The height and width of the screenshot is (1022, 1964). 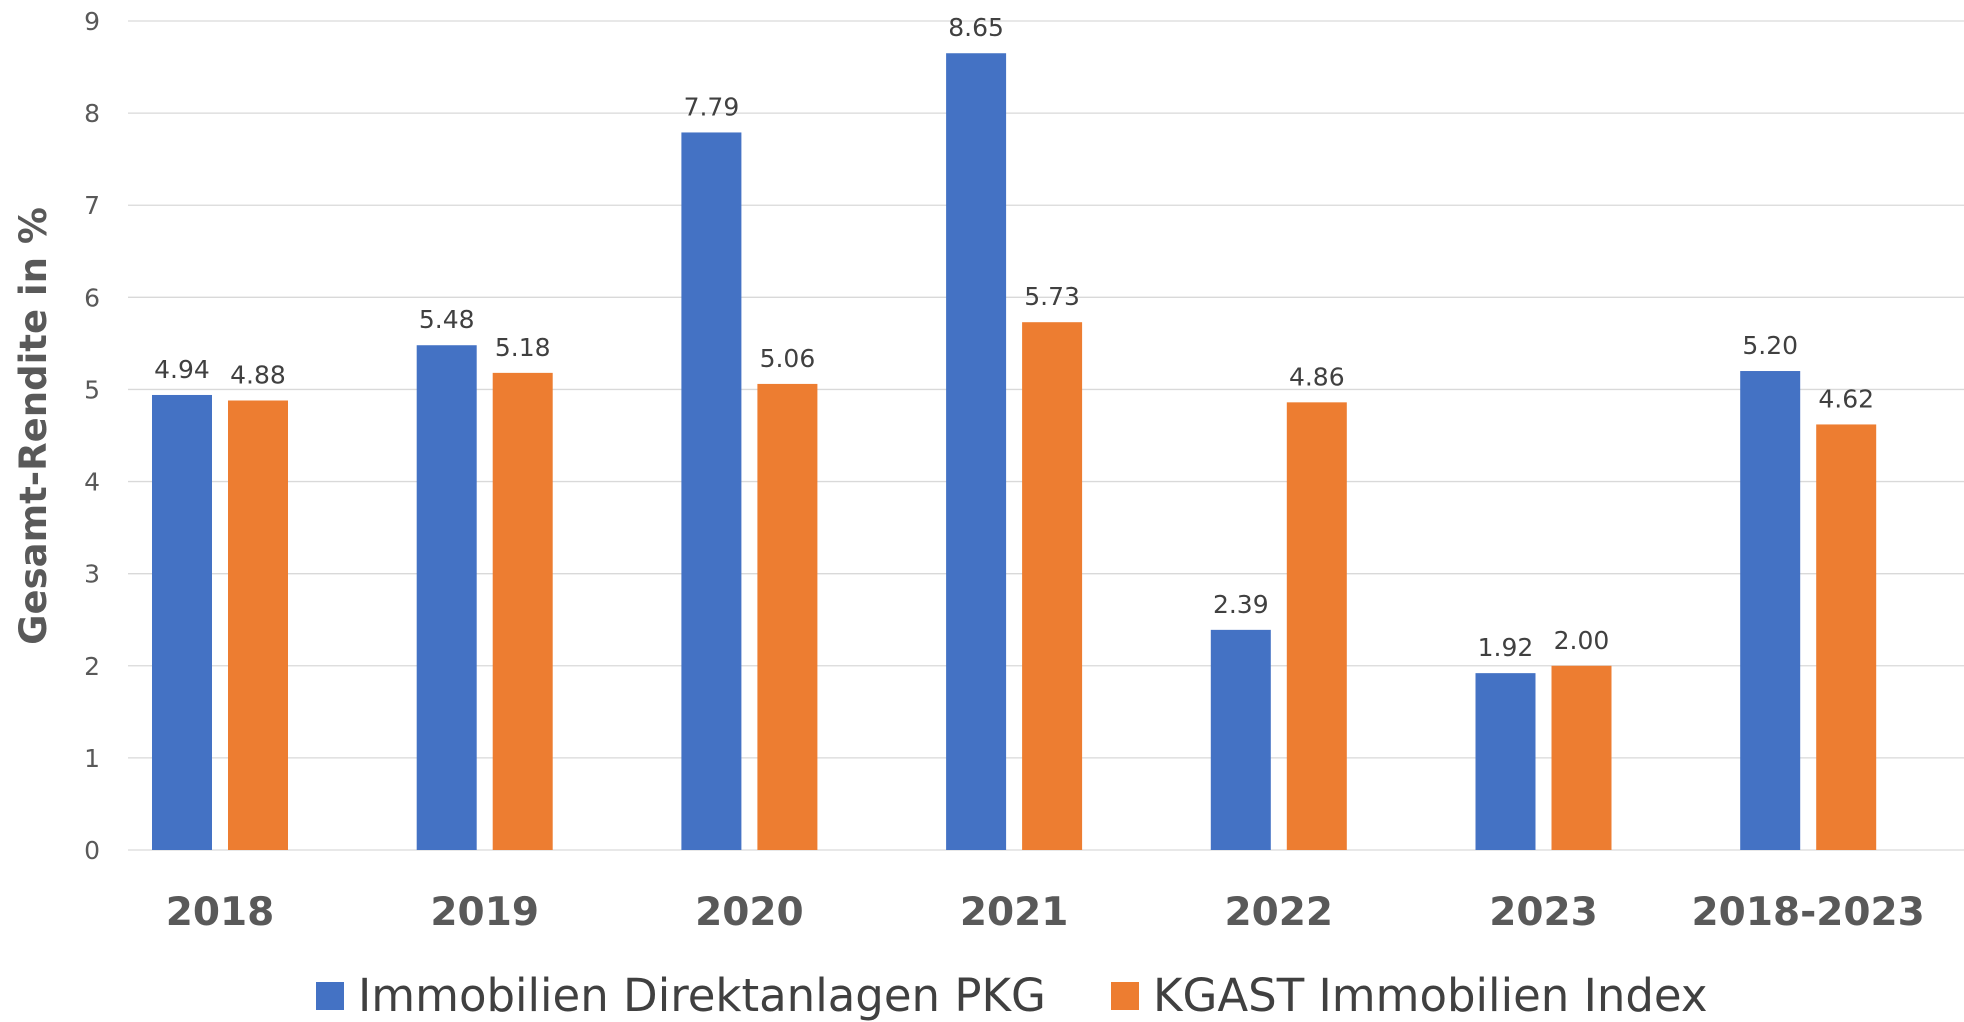 What do you see at coordinates (1543, 912) in the screenshot?
I see `x-category-label: 2023` at bounding box center [1543, 912].